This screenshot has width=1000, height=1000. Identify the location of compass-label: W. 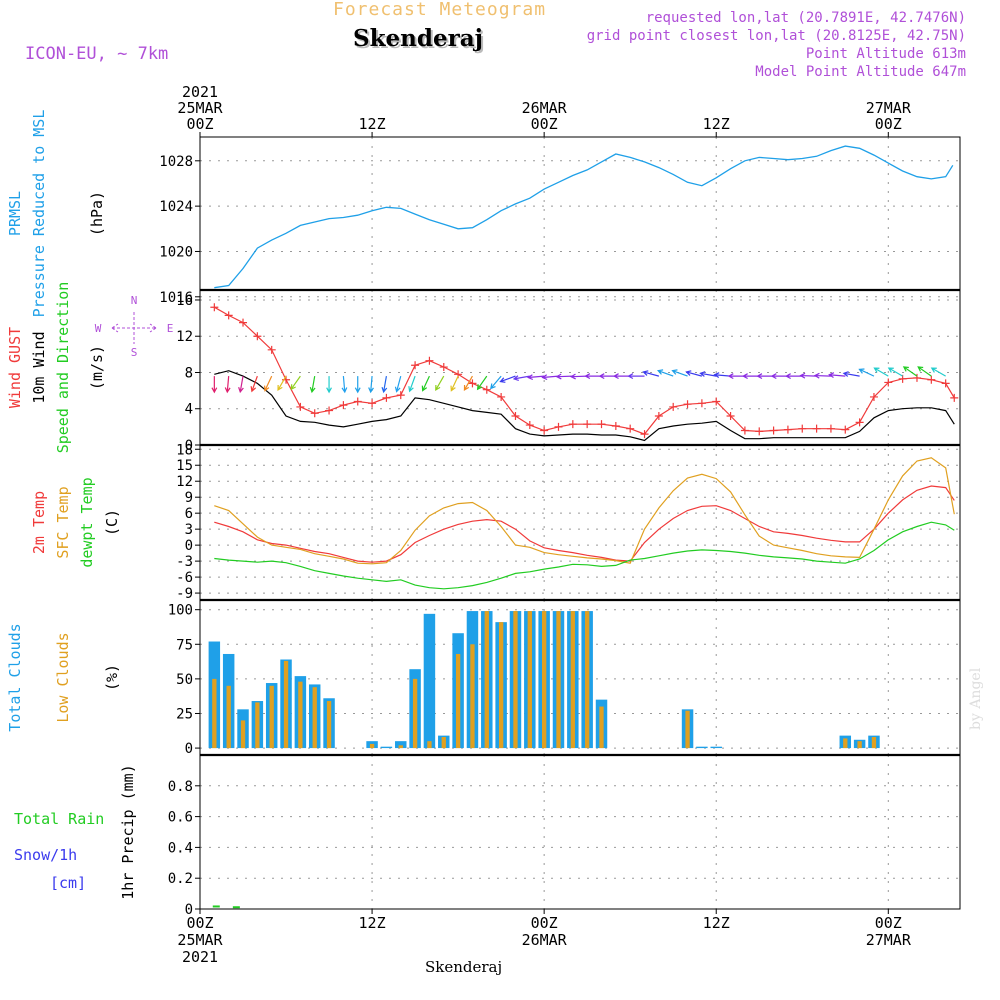
(98, 328).